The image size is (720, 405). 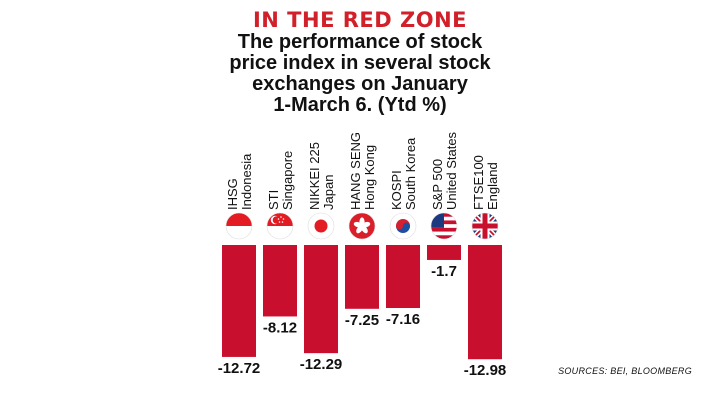 What do you see at coordinates (314, 176) in the screenshot?
I see `index-name: NIKKEI 225` at bounding box center [314, 176].